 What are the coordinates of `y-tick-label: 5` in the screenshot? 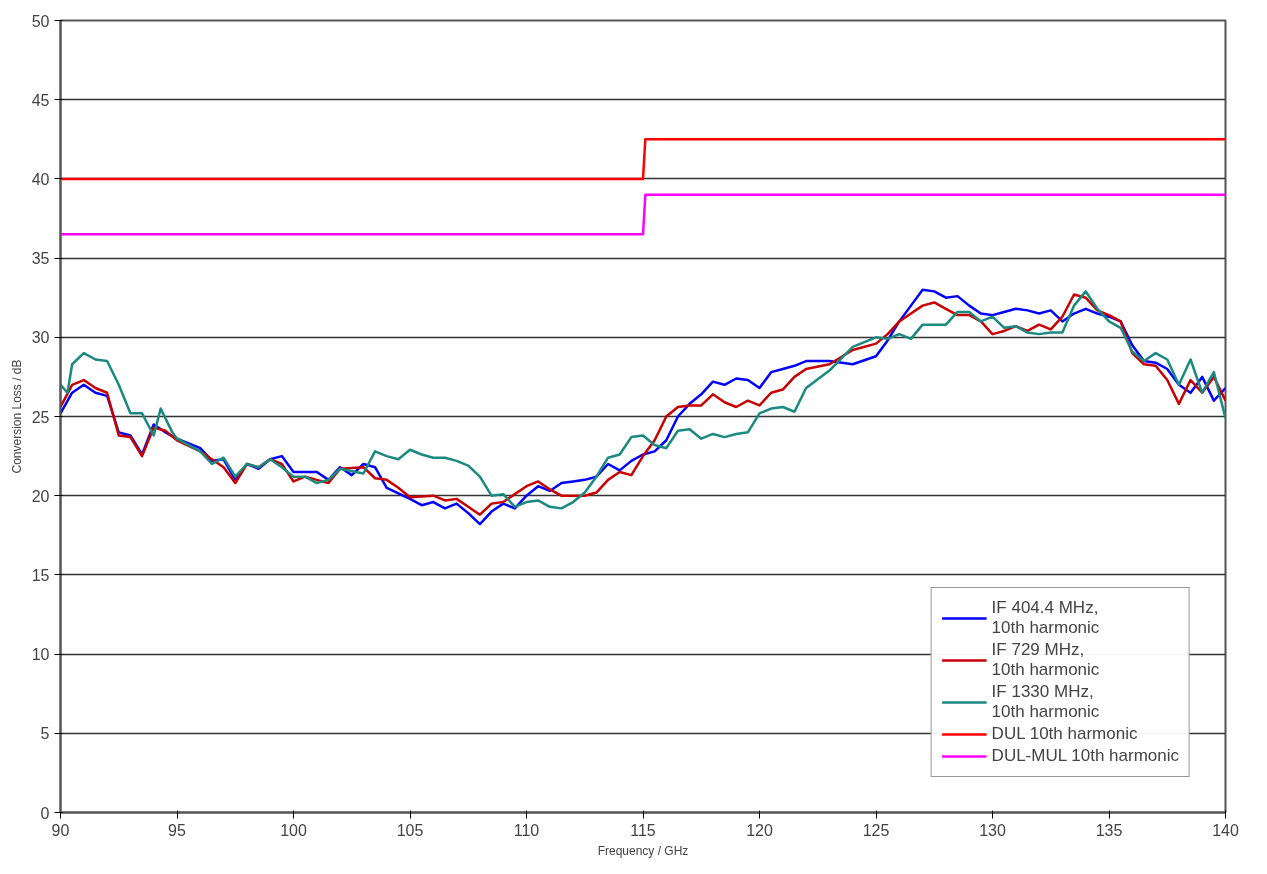 It's located at (45, 734).